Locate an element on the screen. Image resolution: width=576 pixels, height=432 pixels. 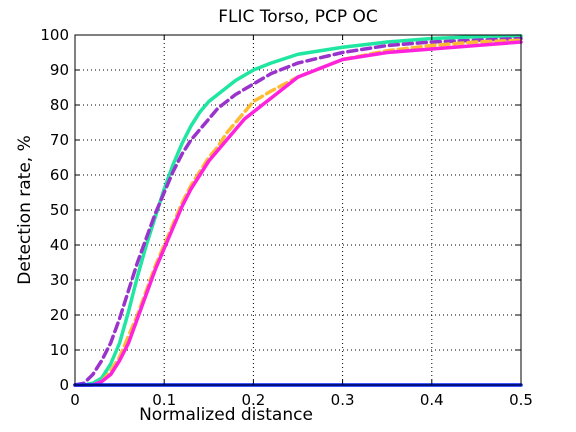
x-tick-label: 0.4 is located at coordinates (432, 400).